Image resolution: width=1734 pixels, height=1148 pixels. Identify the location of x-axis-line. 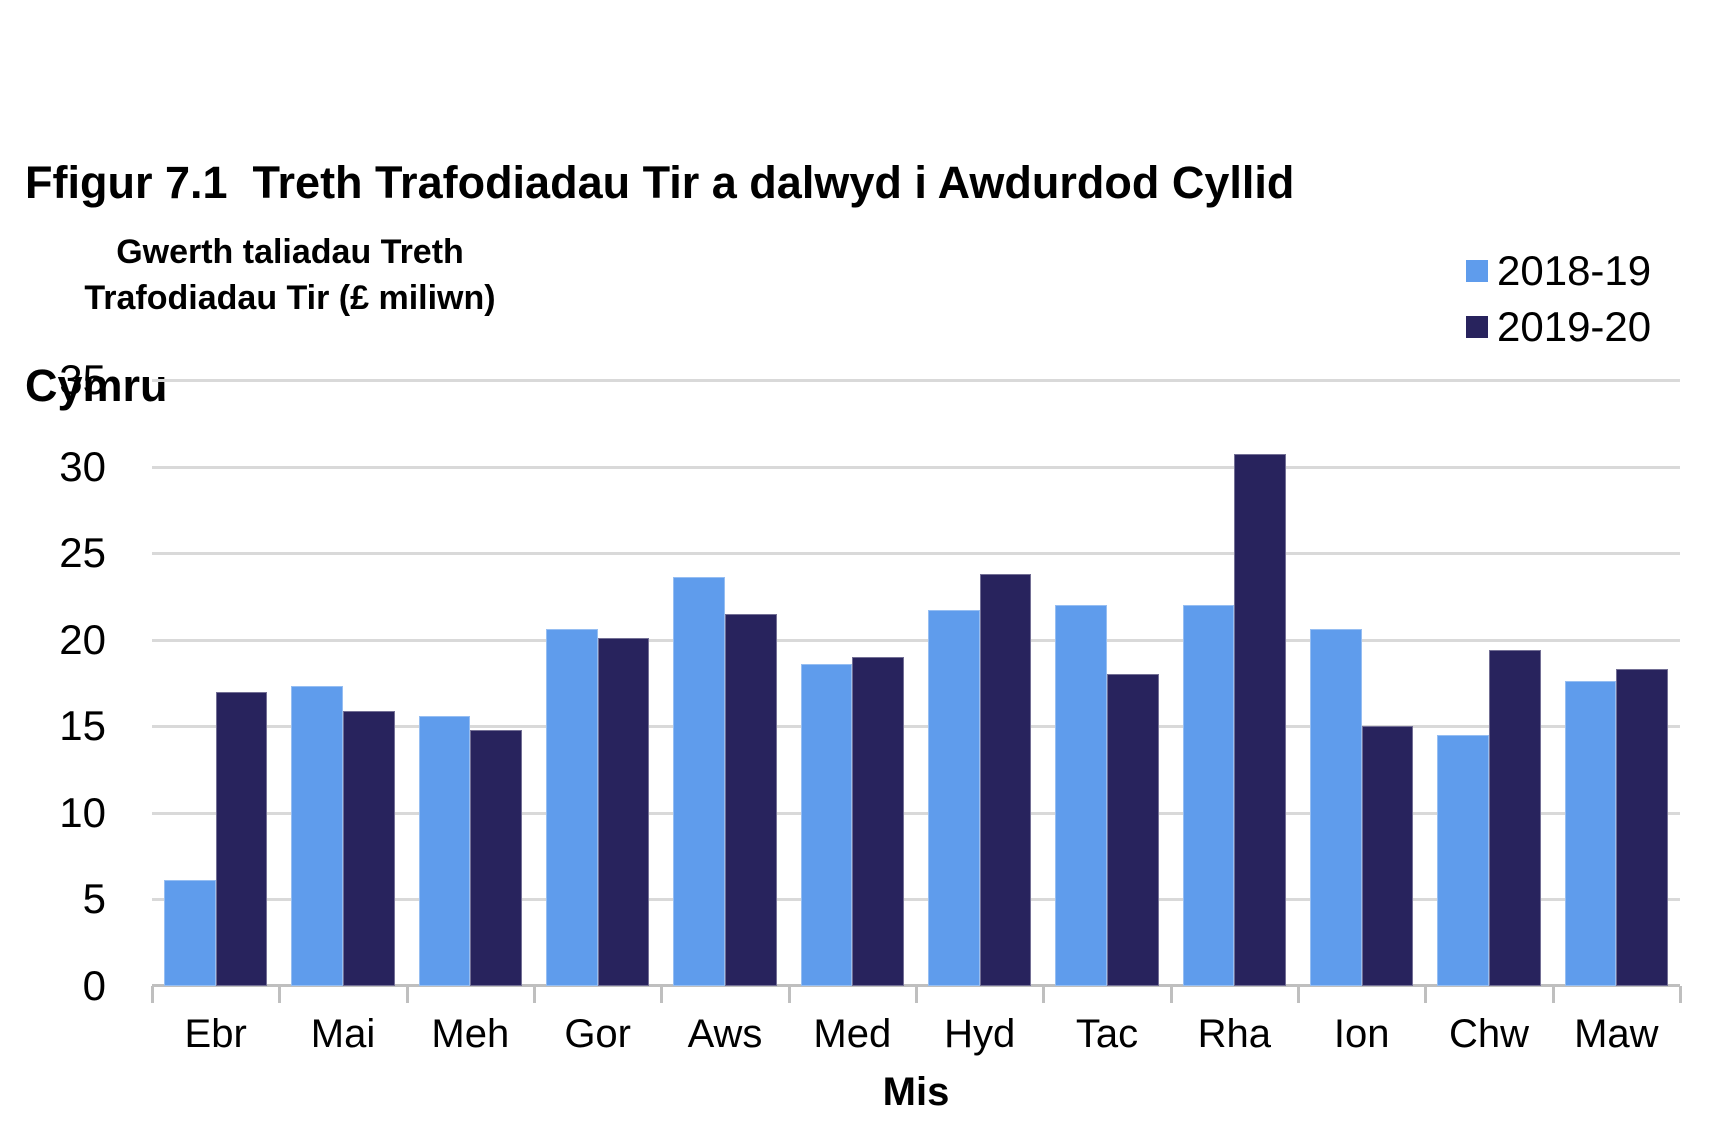
(916, 985).